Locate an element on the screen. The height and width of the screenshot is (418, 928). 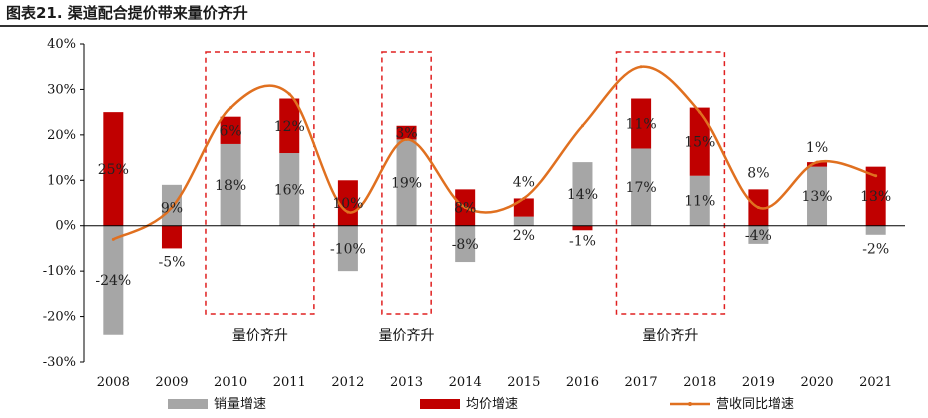
volume-growth-label: -24% is located at coordinates (113, 281).